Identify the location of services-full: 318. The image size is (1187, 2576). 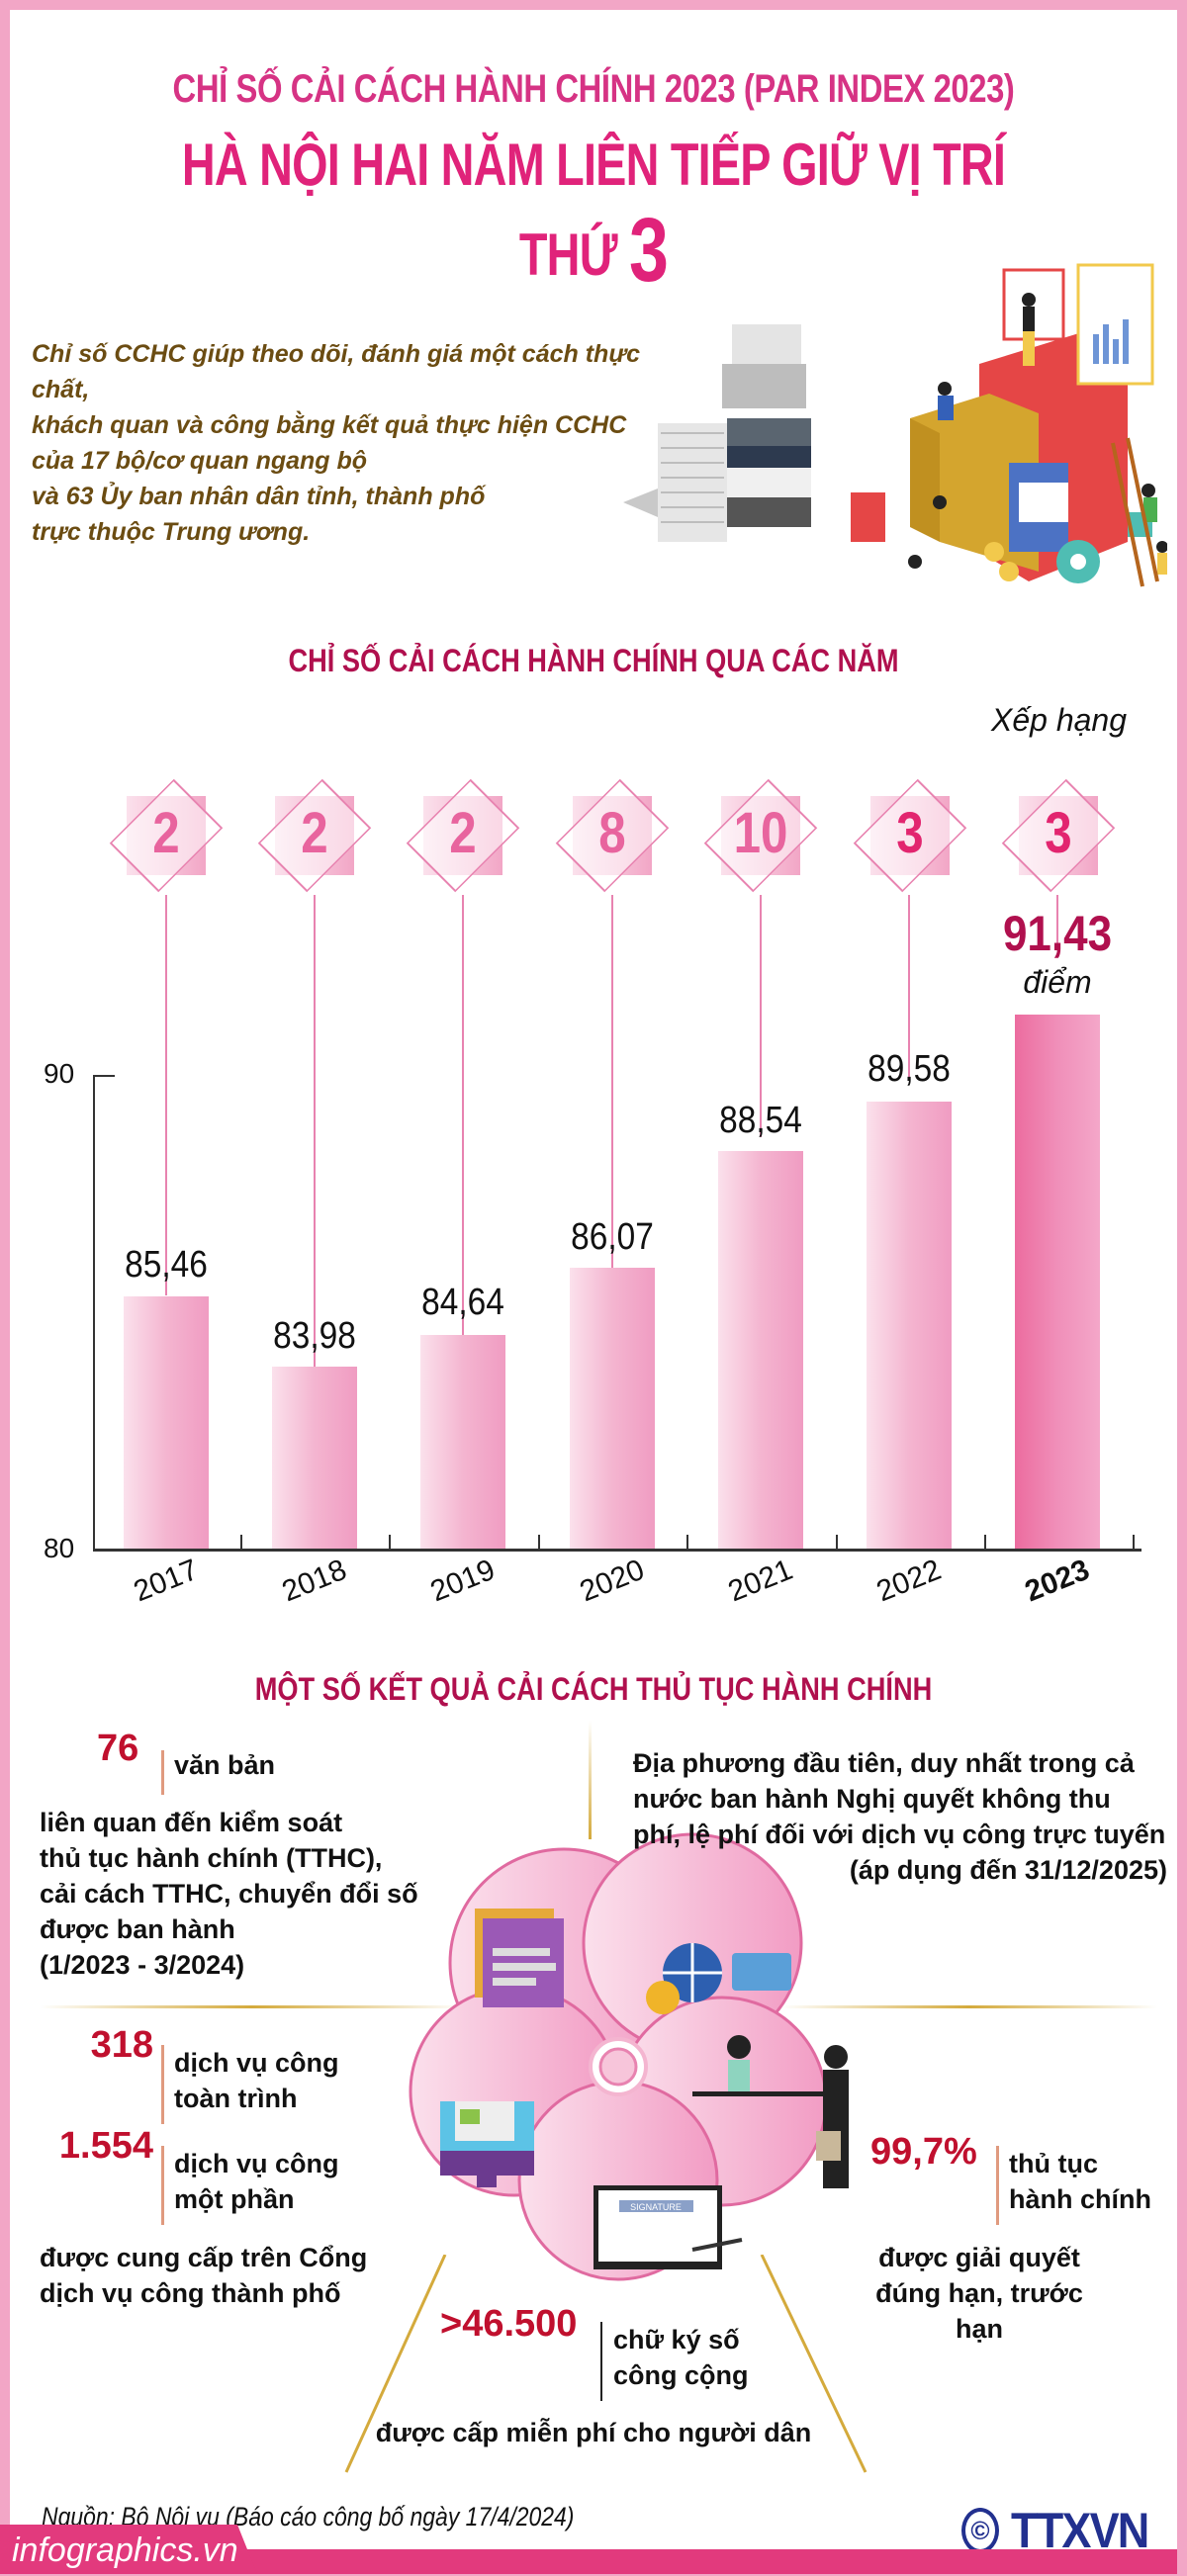
(121, 2045).